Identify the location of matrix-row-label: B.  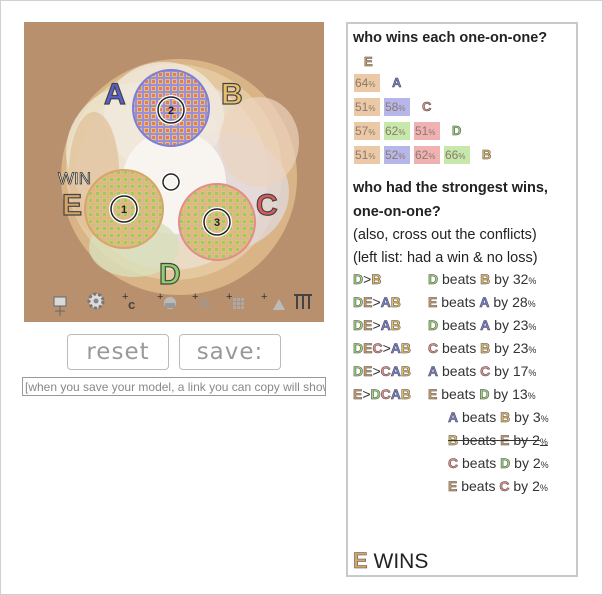
(487, 155).